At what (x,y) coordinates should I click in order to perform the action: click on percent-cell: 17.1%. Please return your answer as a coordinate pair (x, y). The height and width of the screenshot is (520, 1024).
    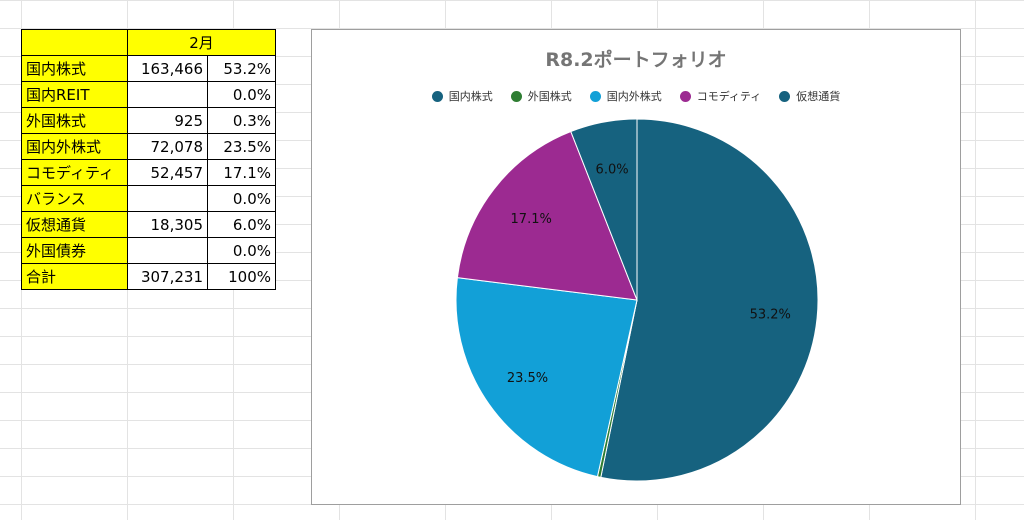
    Looking at the image, I should click on (241, 172).